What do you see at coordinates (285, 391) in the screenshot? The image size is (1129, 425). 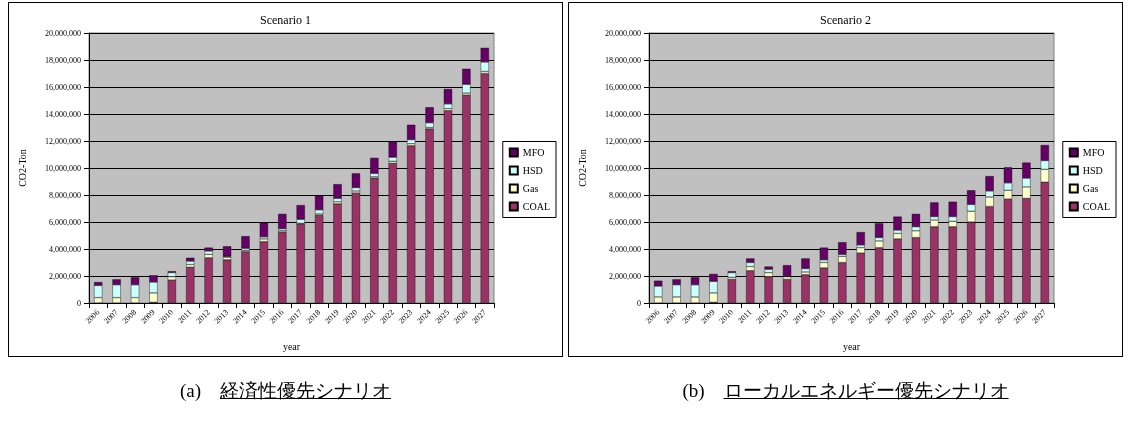 I see `text: (a) 経済性優先シナリオ` at bounding box center [285, 391].